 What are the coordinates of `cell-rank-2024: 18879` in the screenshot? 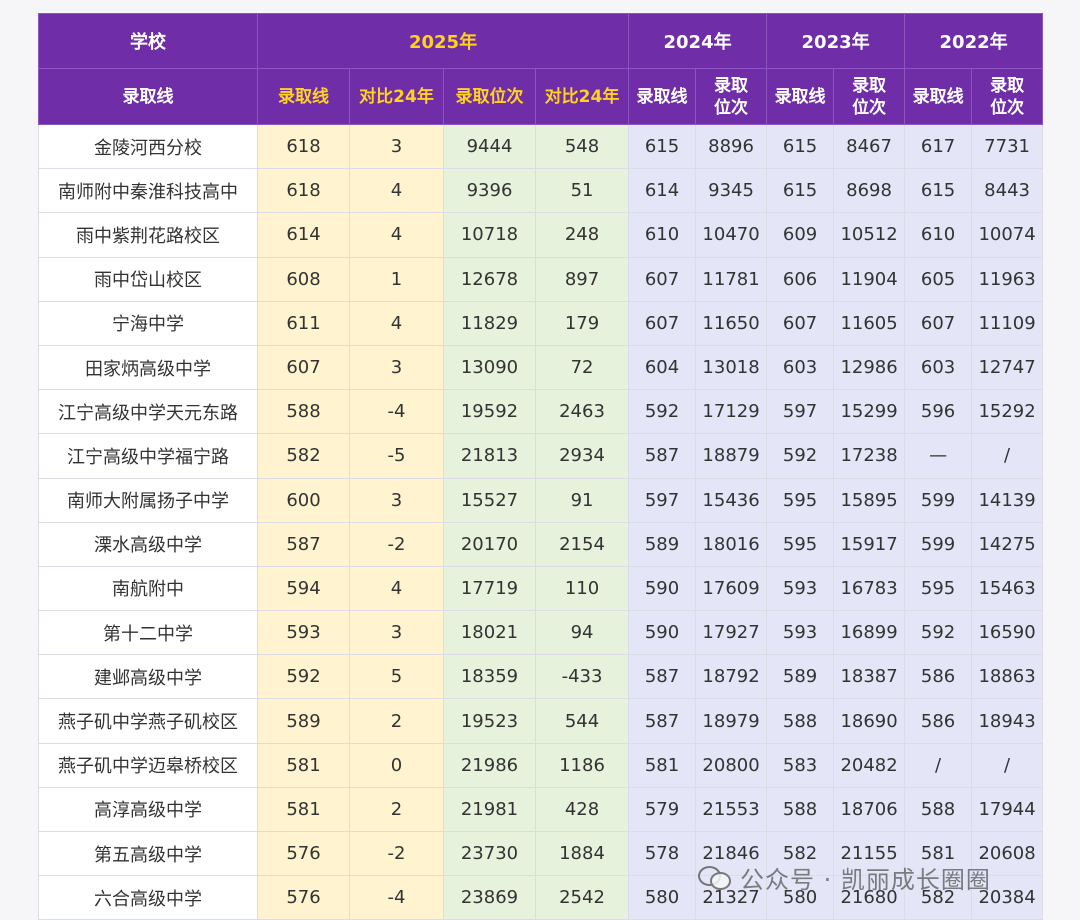 It's located at (731, 456).